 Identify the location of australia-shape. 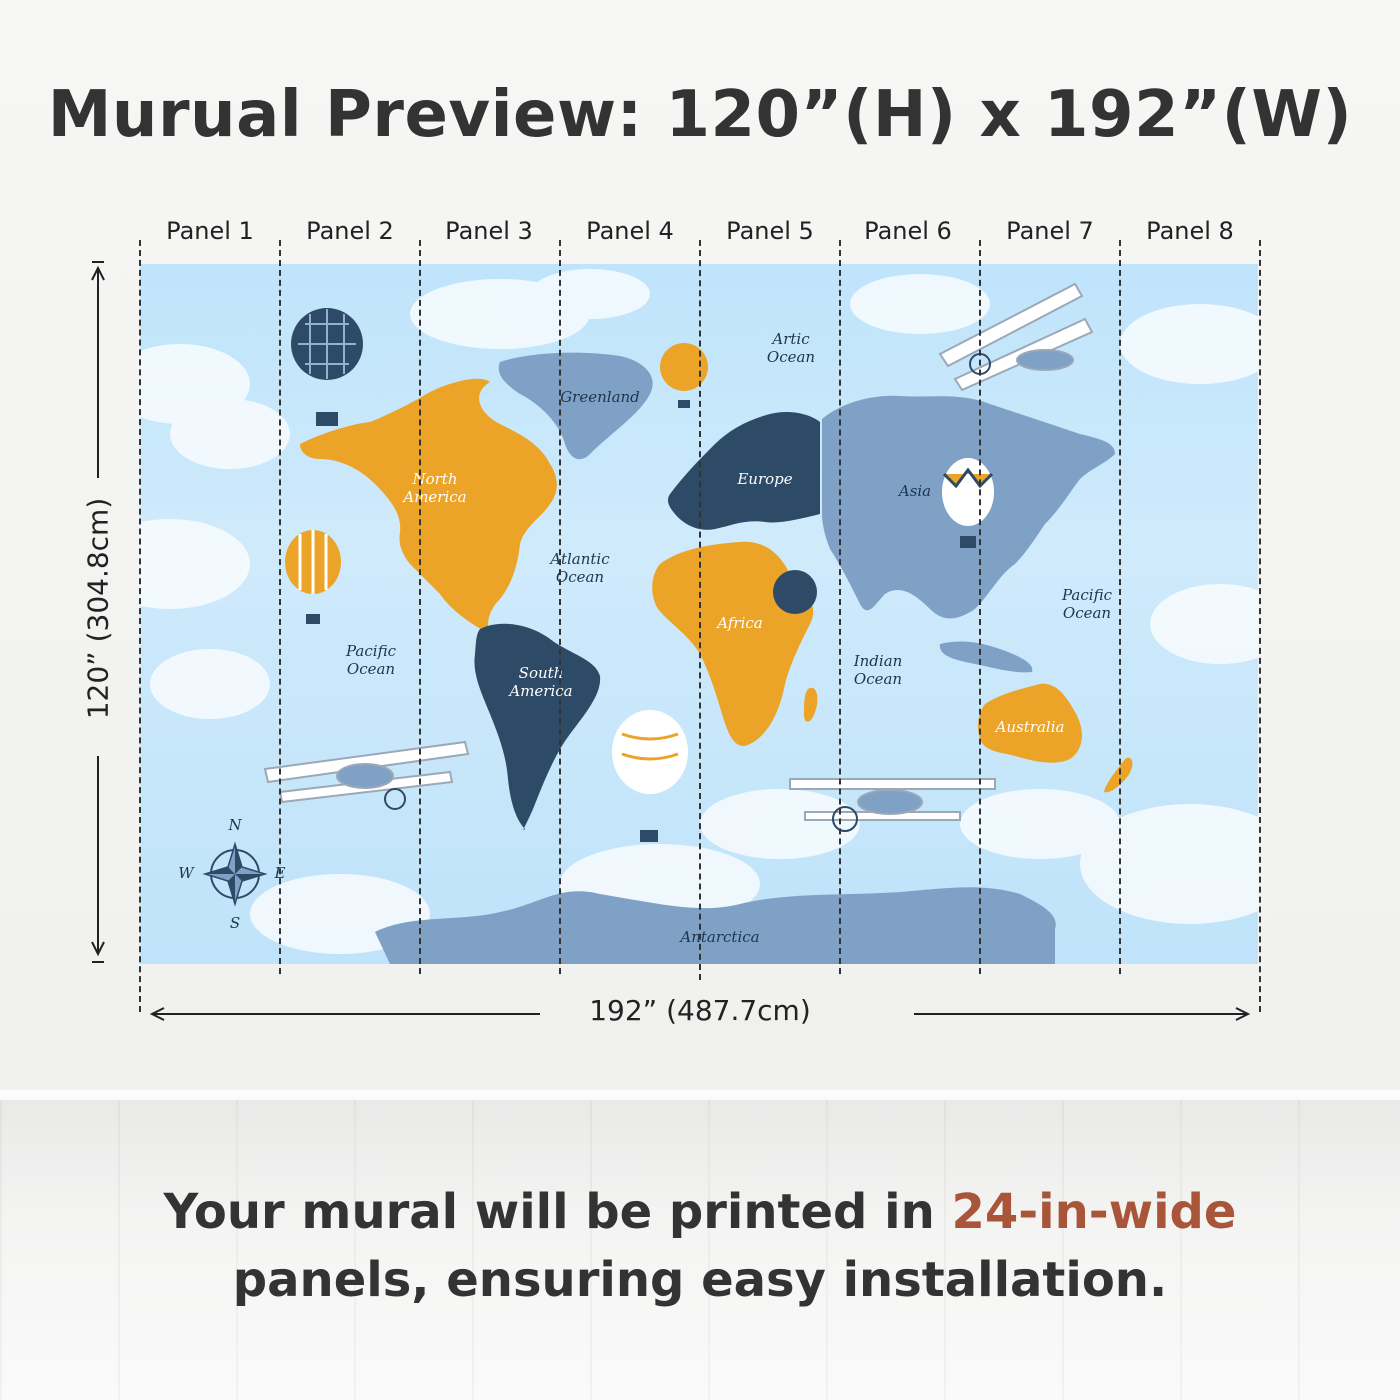
(1029, 723).